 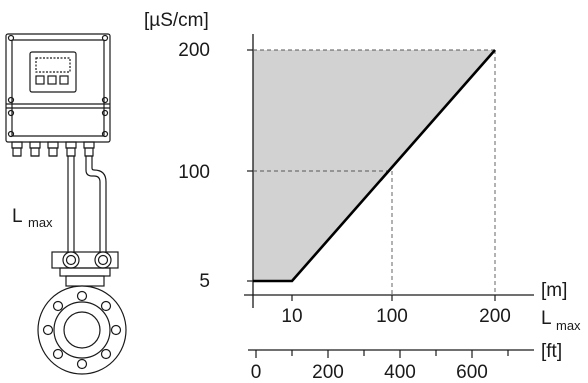 What do you see at coordinates (472, 372) in the screenshot?
I see `ft-tick-label-600: 600` at bounding box center [472, 372].